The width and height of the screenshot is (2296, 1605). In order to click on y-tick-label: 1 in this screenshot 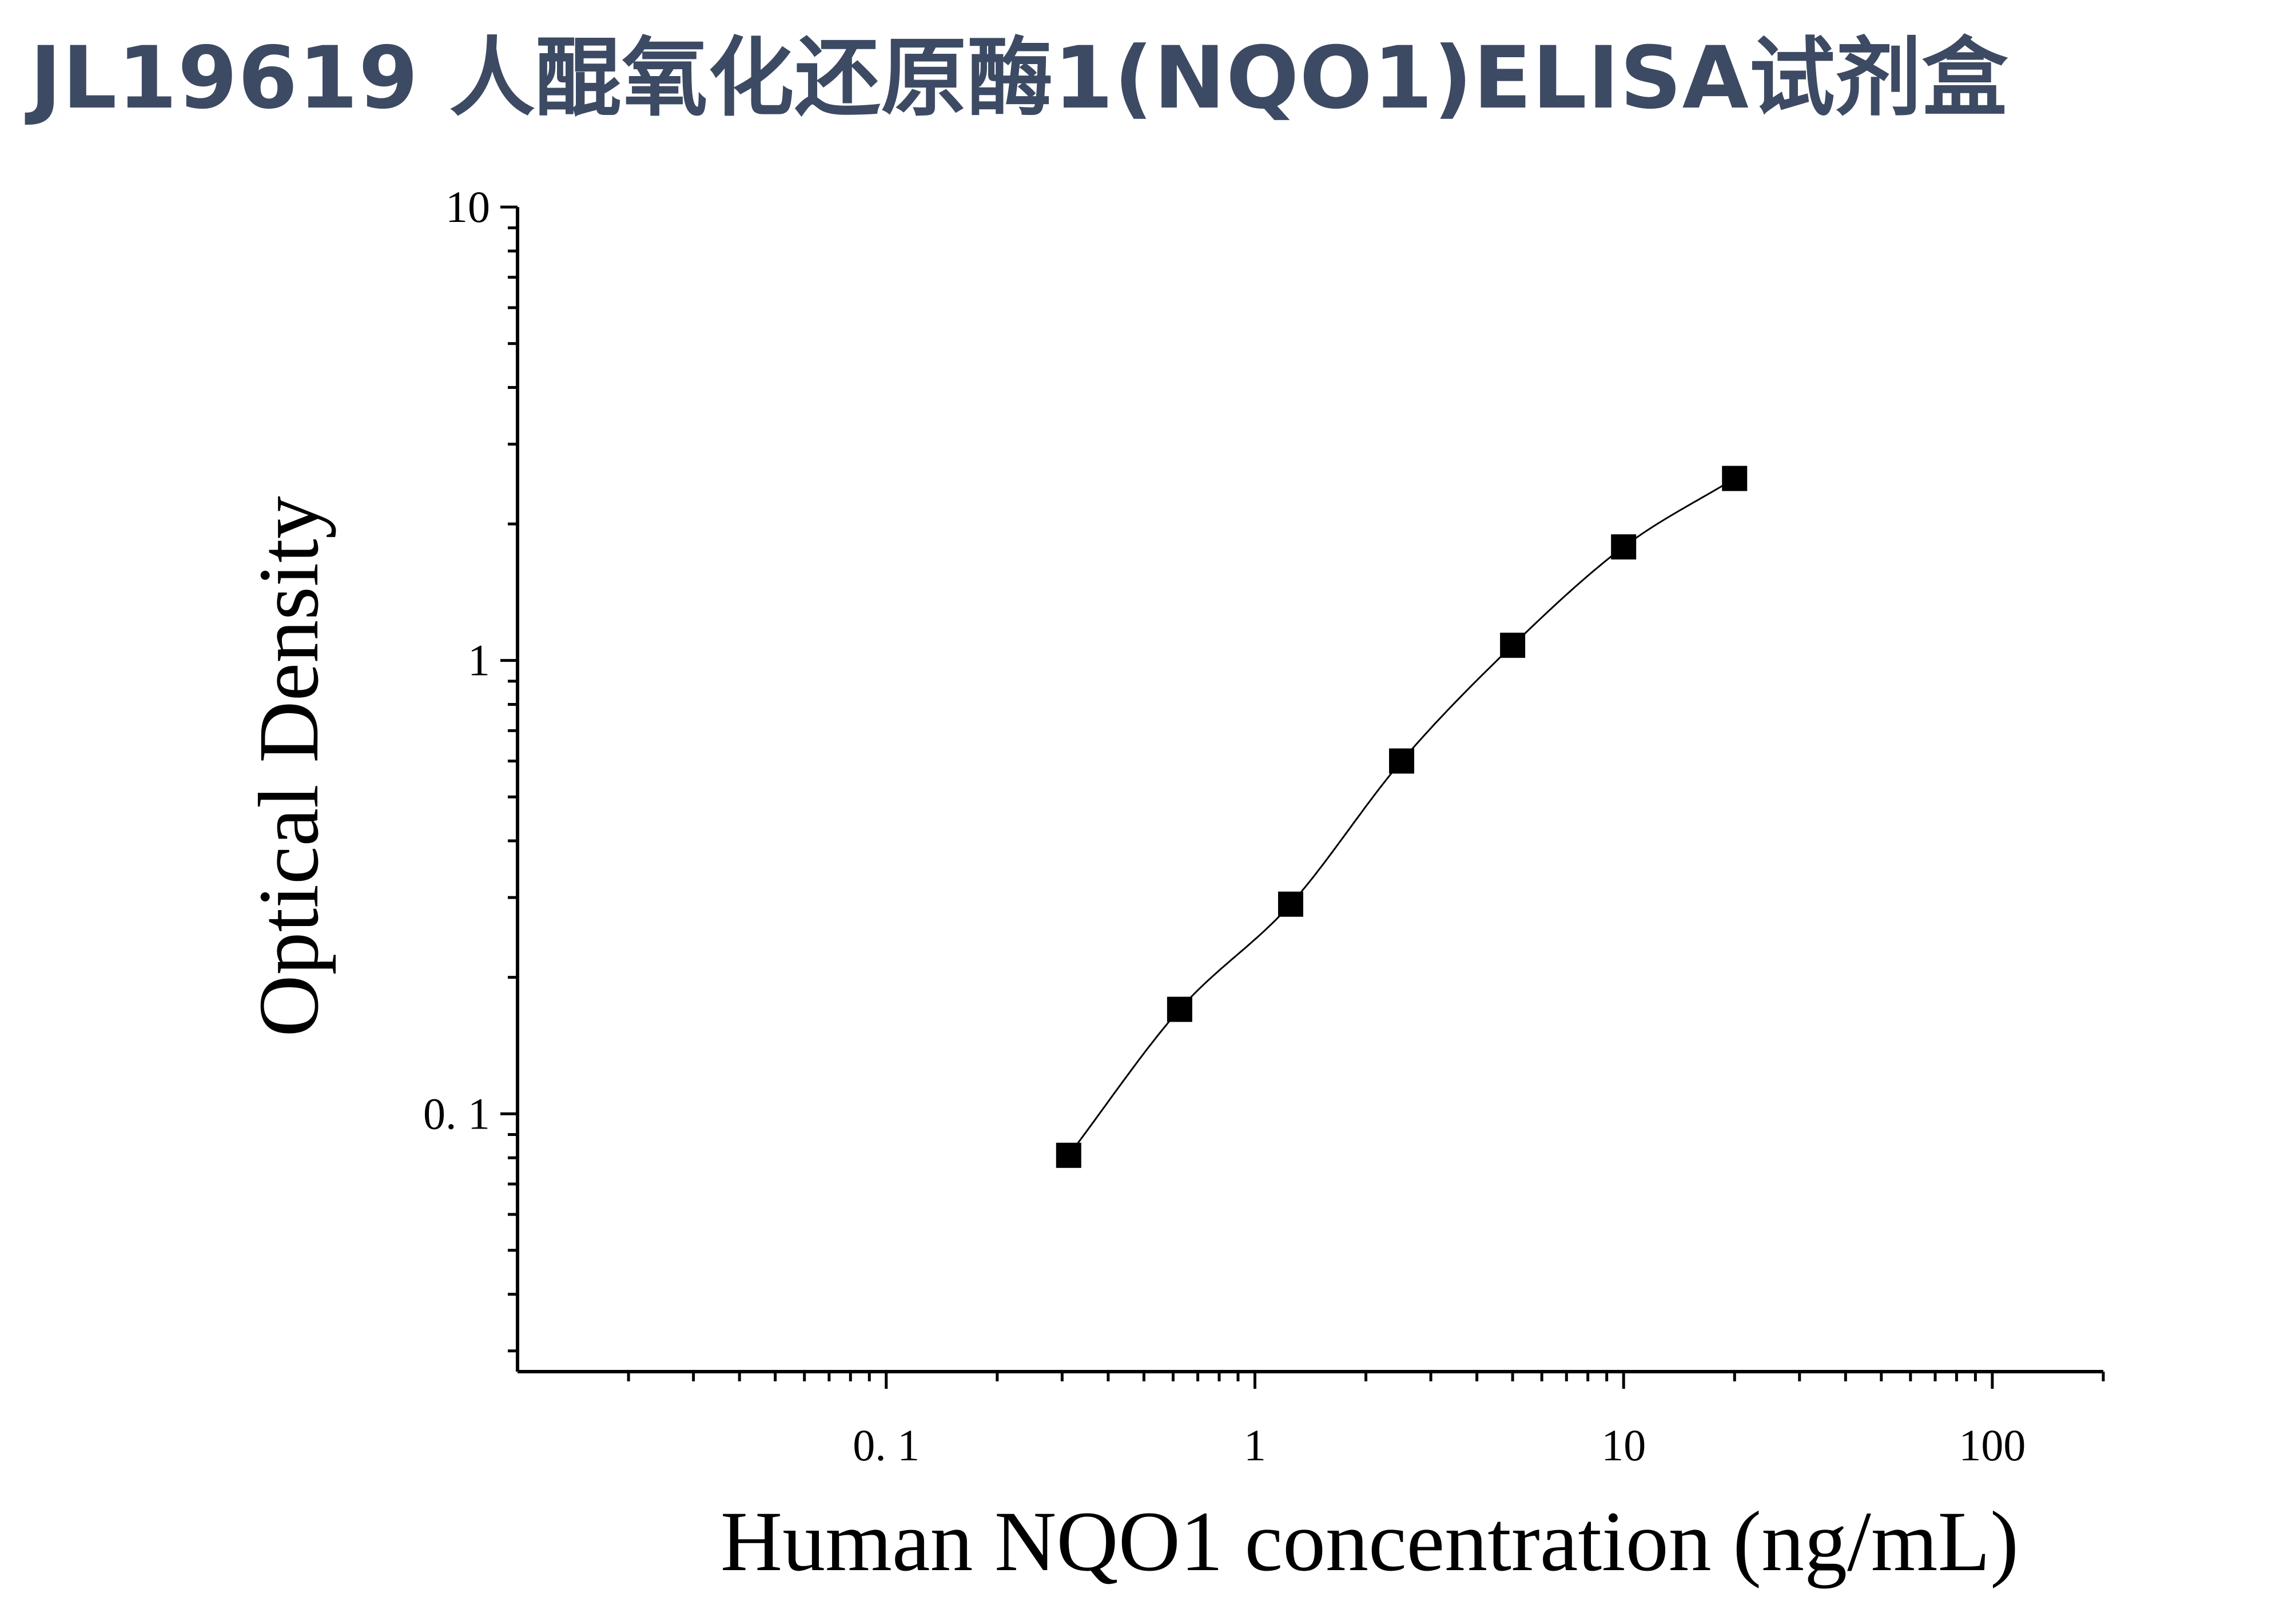, I will do `click(479, 660)`.